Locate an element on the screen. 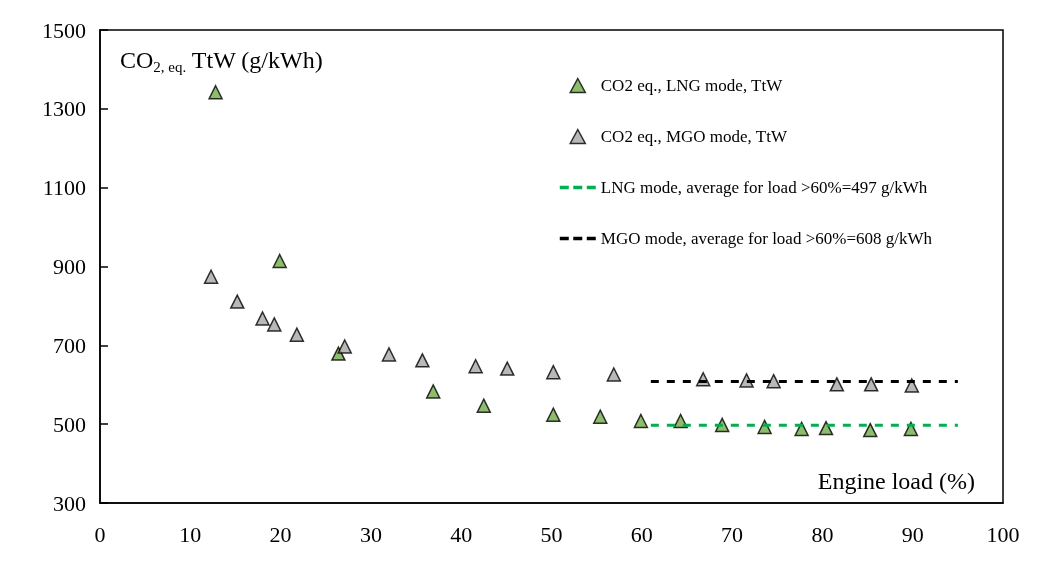 This screenshot has width=1047, height=564. y-tick-label: 500 is located at coordinates (69, 424).